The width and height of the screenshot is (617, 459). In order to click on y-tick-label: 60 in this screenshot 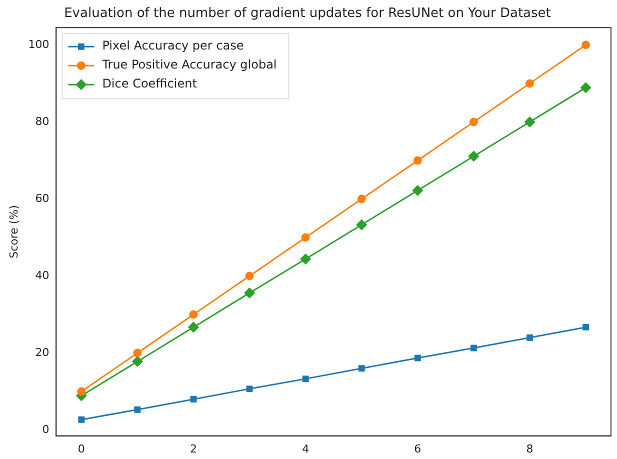, I will do `click(42, 198)`.